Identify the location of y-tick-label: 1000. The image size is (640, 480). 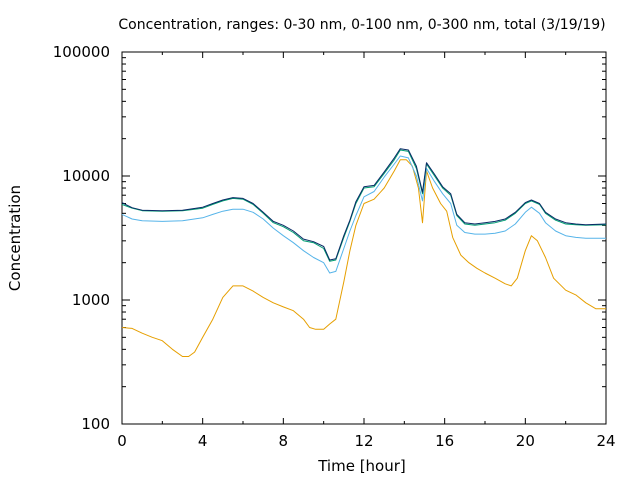
(91, 300).